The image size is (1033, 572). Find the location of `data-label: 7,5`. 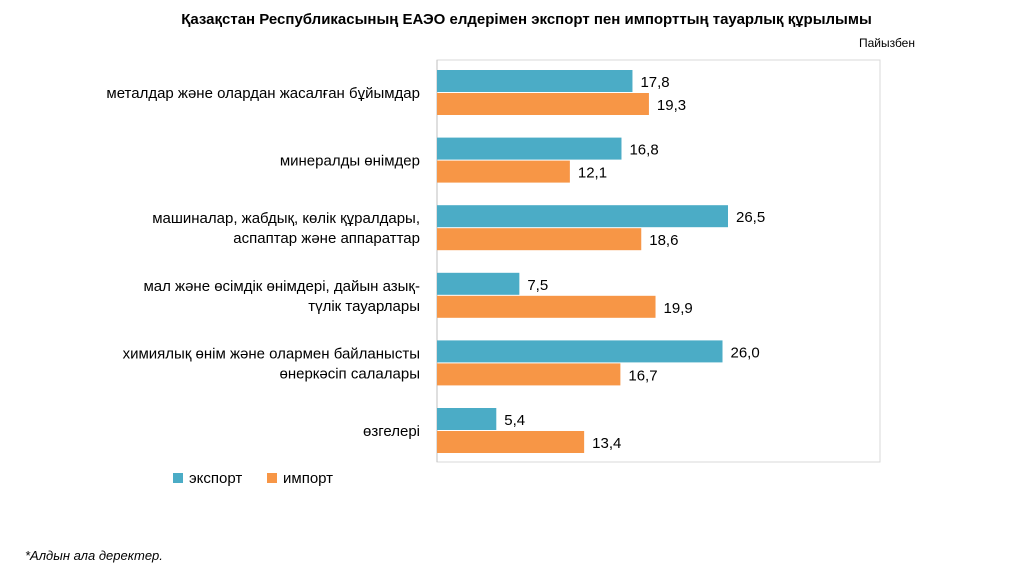

data-label: 7,5 is located at coordinates (537, 285).